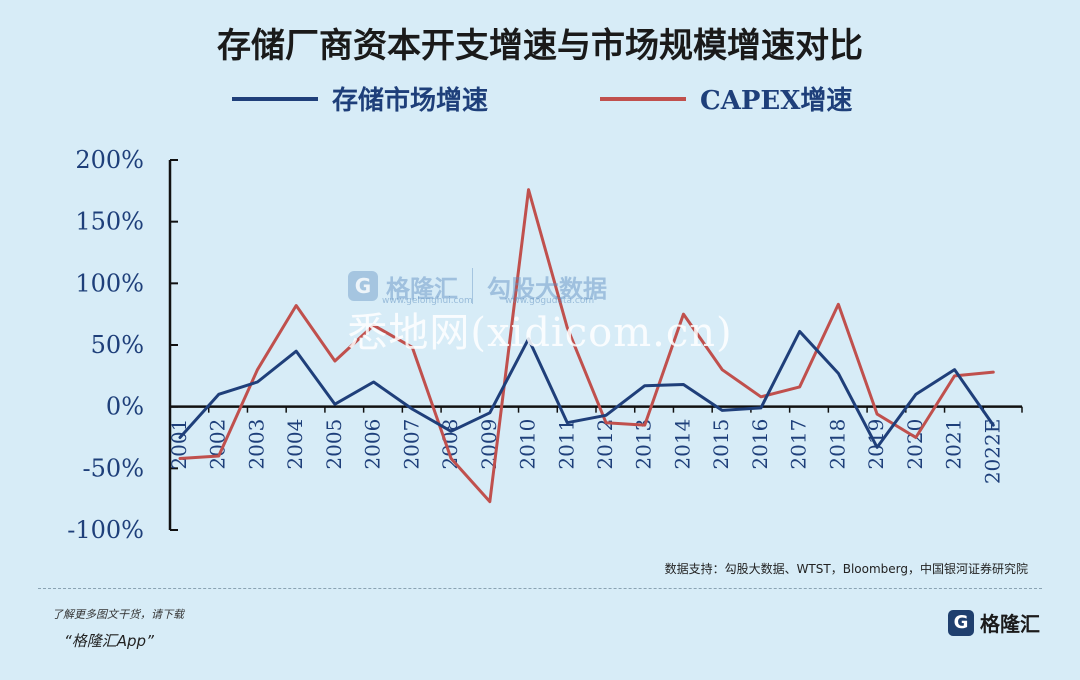 The image size is (1080, 680). I want to click on legend-swatch-capex, so click(643, 98).